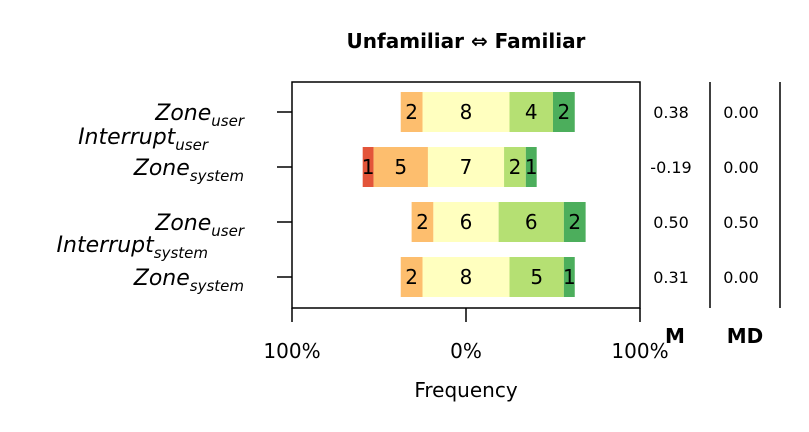 Image resolution: width=809 pixels, height=432 pixels. I want to click on bars-layer: 2 8 4 21 5 7 2 12 6 6 22 8 5 1, so click(474, 194).